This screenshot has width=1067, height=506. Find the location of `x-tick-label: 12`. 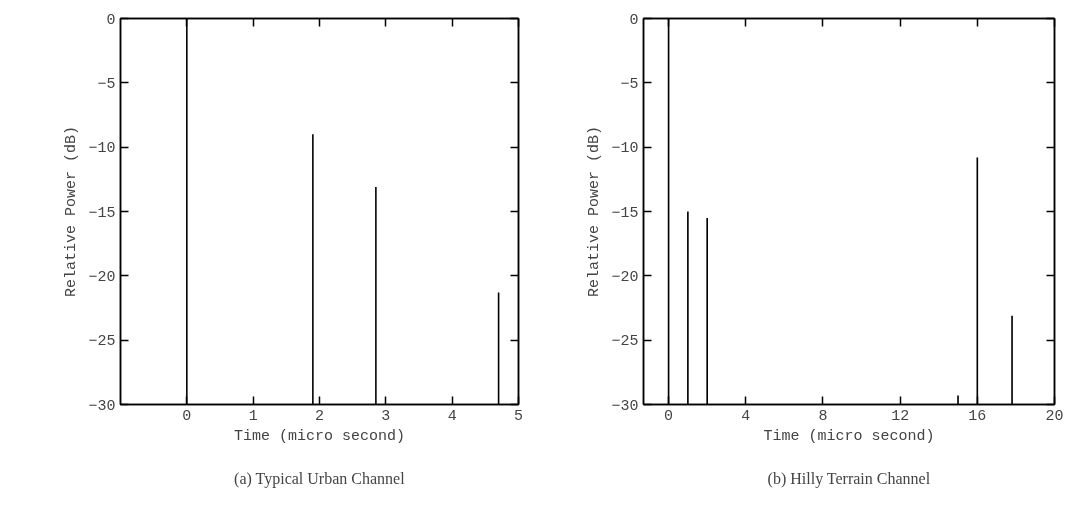

x-tick-label: 12 is located at coordinates (900, 416).